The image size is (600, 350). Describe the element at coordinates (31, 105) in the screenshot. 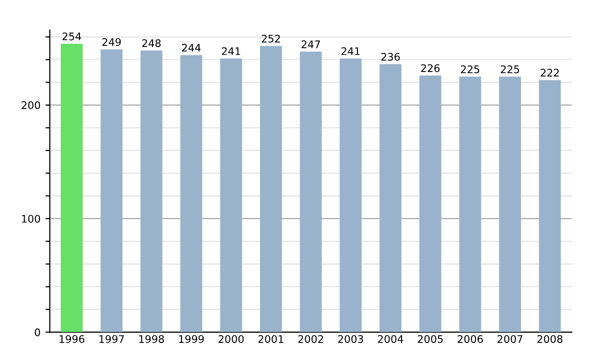

I see `y-tick-label: 200` at that location.